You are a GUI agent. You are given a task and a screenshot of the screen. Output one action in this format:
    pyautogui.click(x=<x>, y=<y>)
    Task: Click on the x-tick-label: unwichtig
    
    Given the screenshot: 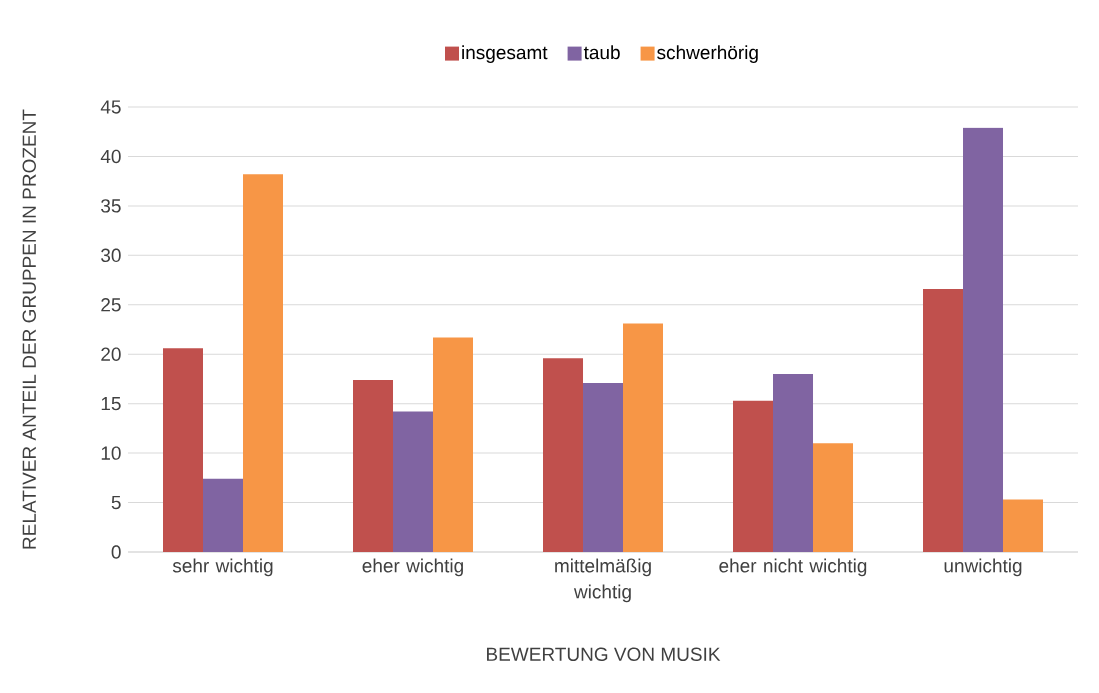 What is the action you would take?
    pyautogui.click(x=983, y=567)
    